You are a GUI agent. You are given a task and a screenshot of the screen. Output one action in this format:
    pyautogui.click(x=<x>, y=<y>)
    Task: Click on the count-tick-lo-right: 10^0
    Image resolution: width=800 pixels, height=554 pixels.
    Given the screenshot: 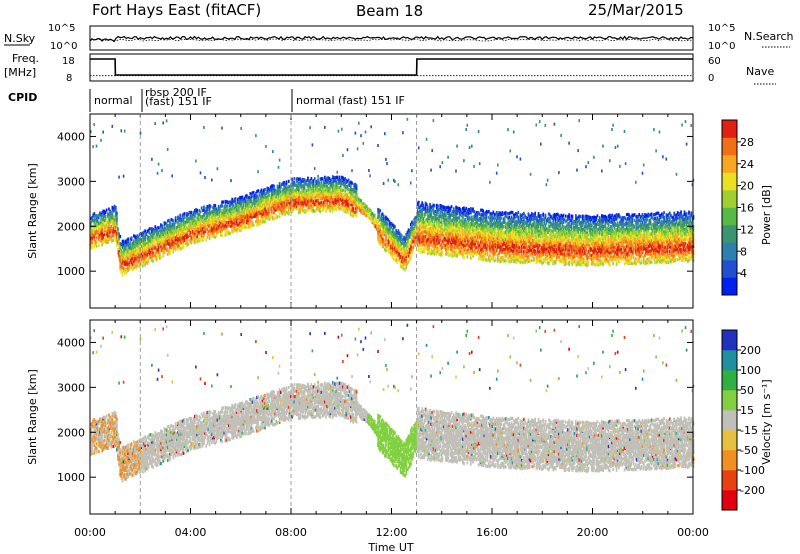 What is the action you would take?
    pyautogui.click(x=721, y=46)
    